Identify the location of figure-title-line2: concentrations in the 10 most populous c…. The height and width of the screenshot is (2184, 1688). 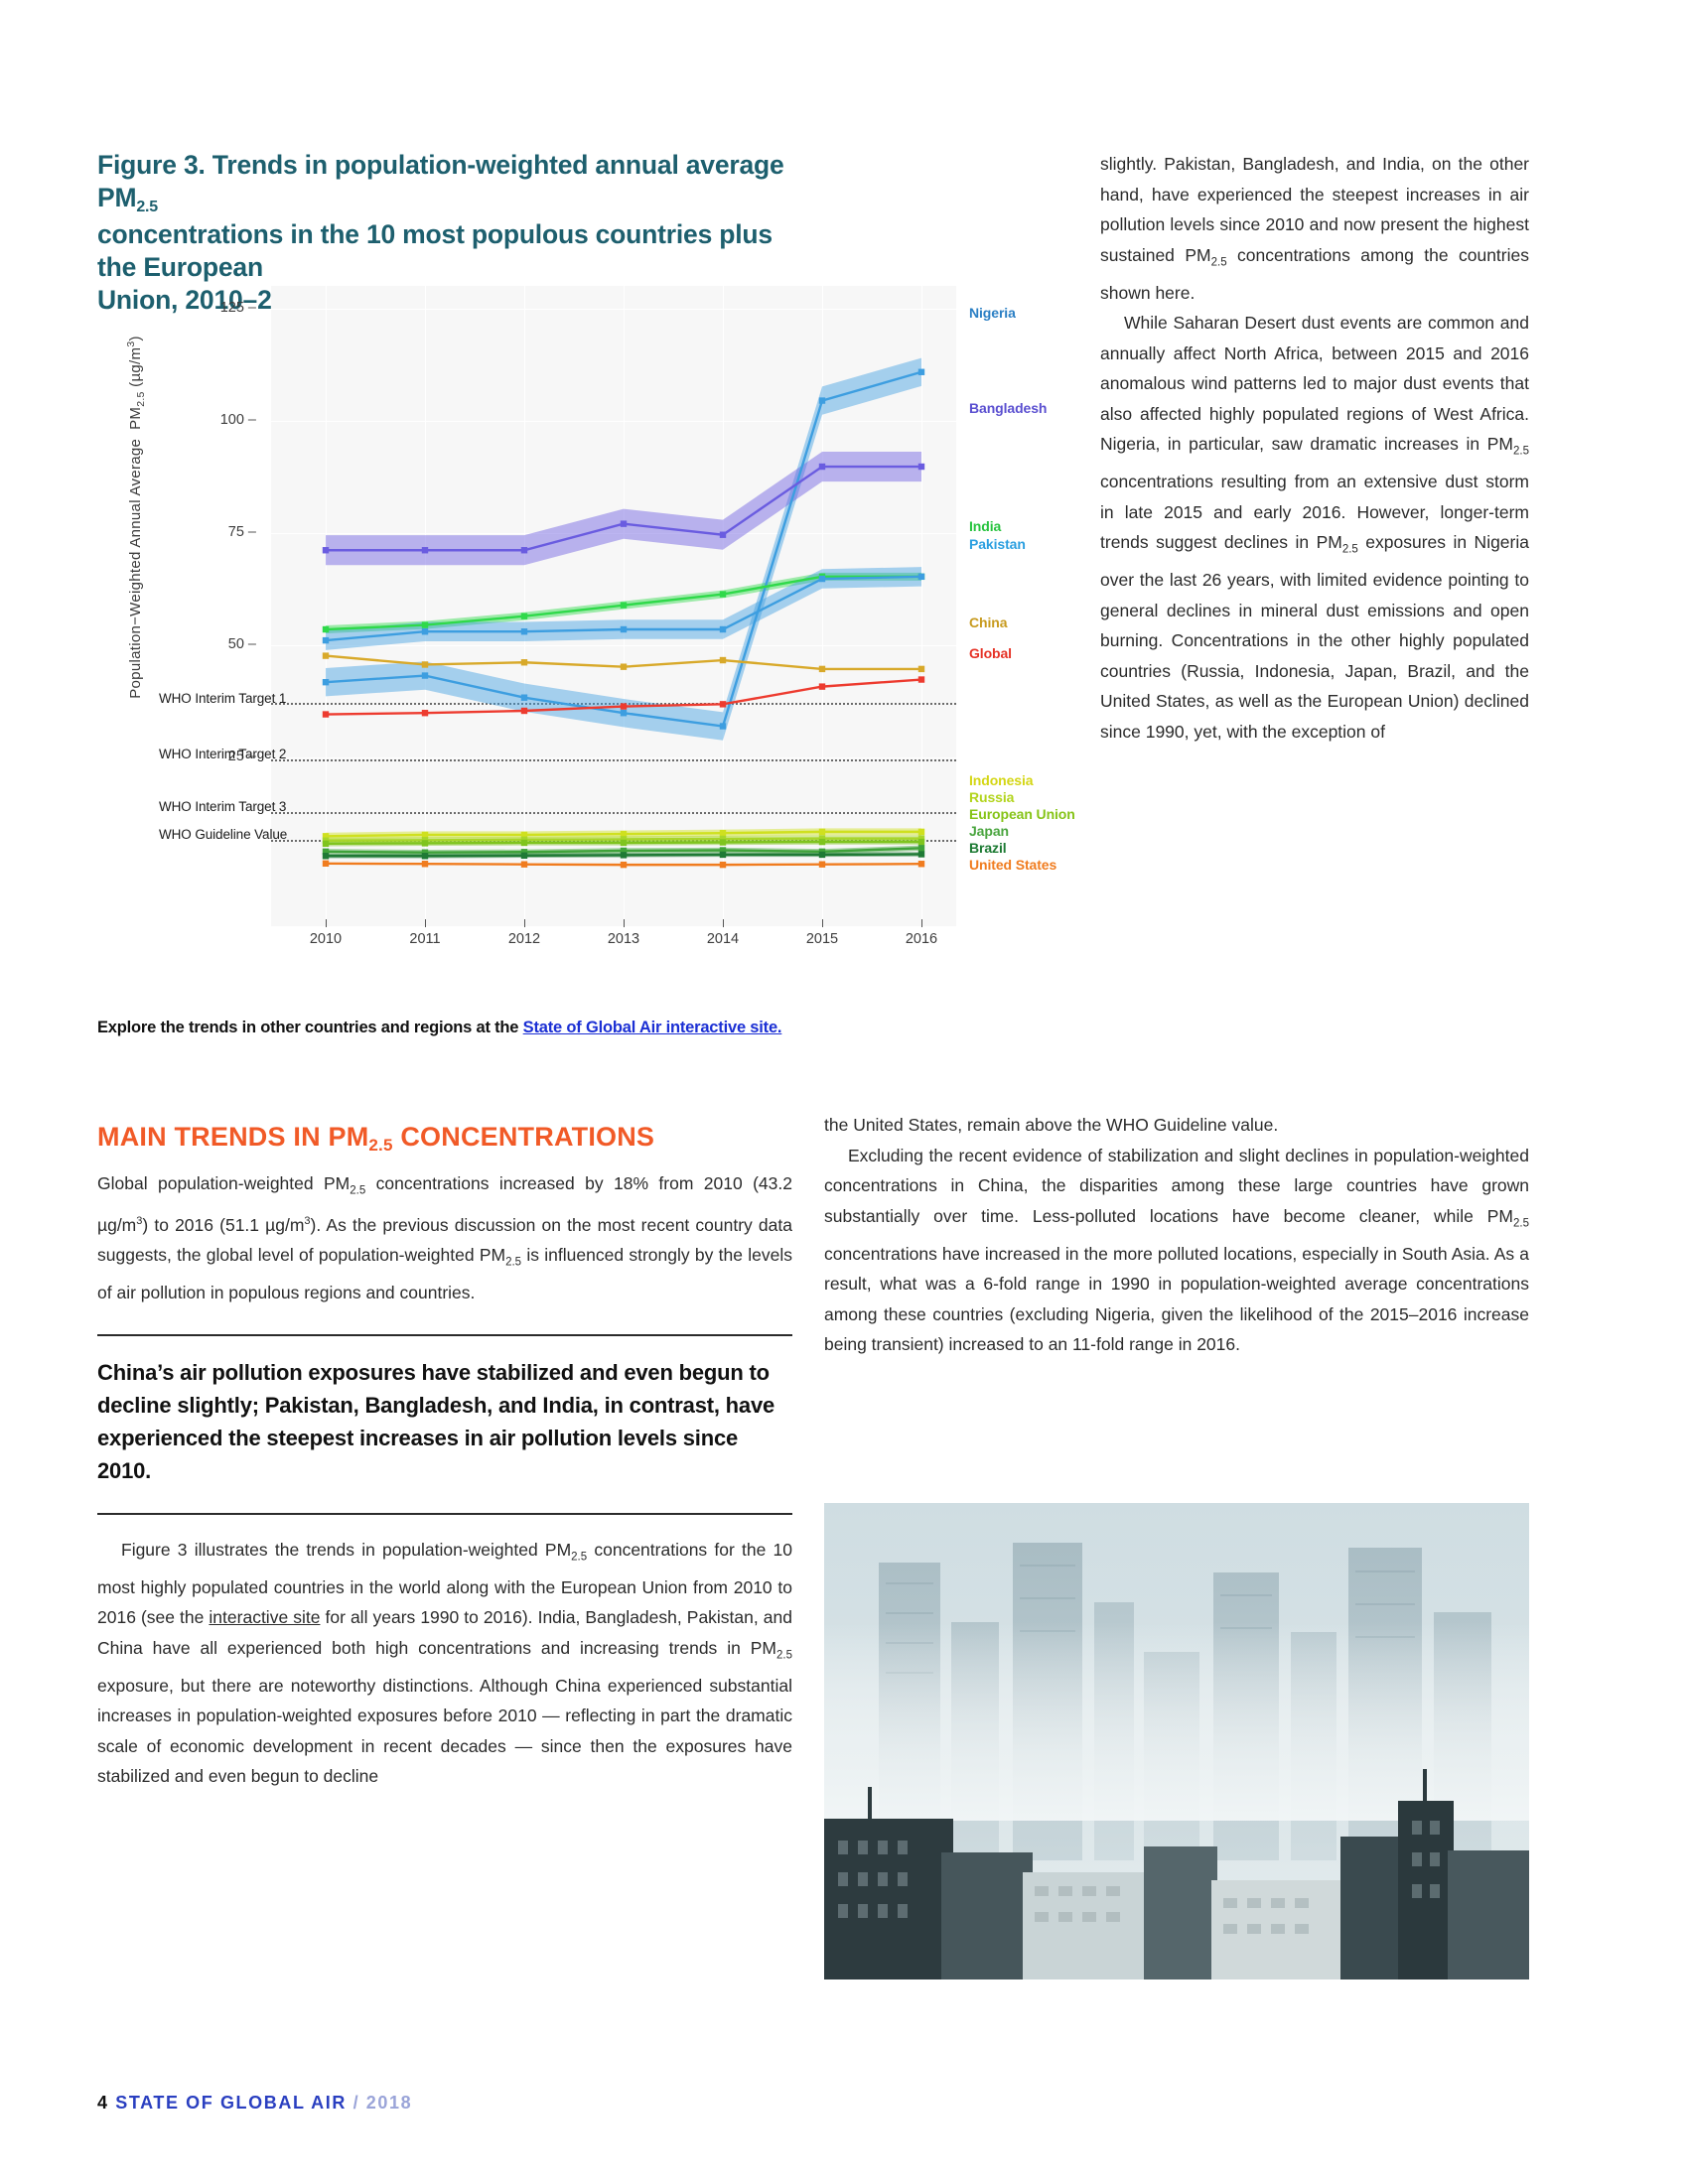
(435, 250).